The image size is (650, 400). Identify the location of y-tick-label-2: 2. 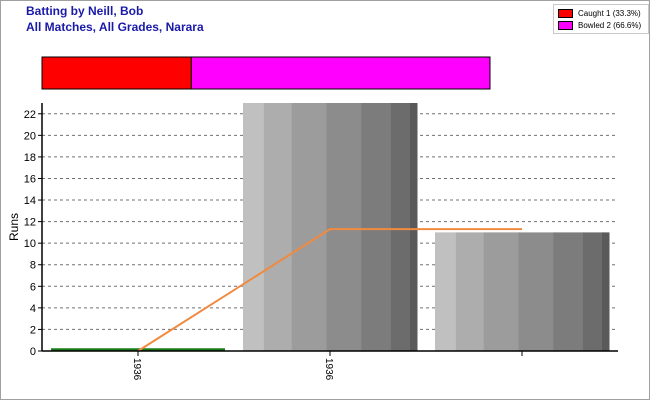
(33, 330).